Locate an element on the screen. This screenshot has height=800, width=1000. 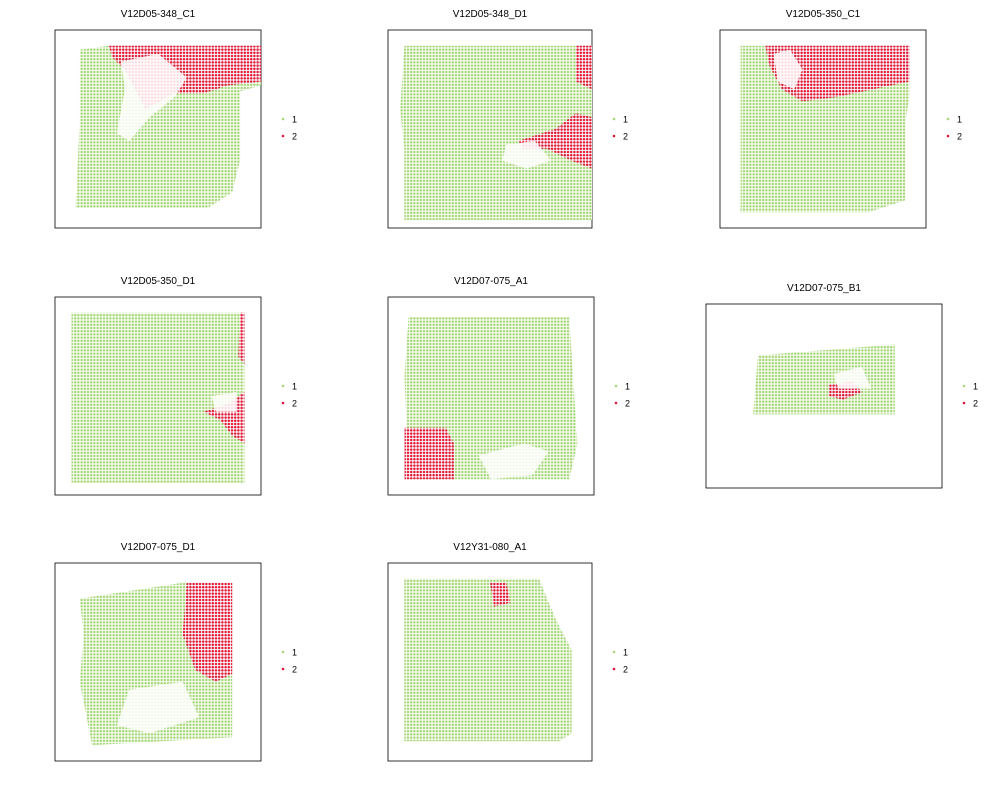
panel-1: V12D05-348_D1 1 2 is located at coordinates (507, 119).